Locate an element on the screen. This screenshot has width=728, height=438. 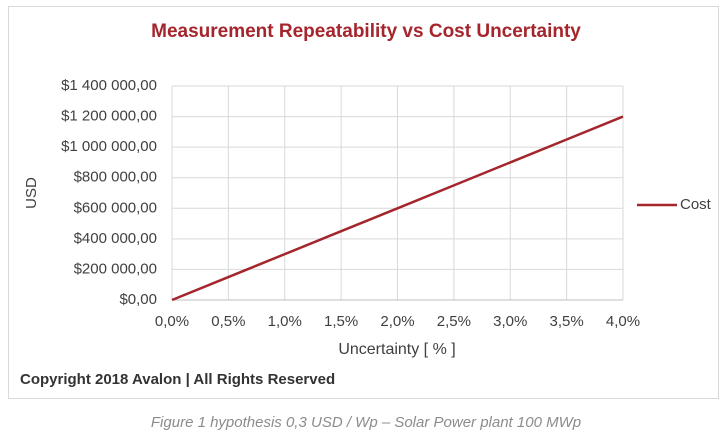
legend-label: Cost is located at coordinates (696, 204).